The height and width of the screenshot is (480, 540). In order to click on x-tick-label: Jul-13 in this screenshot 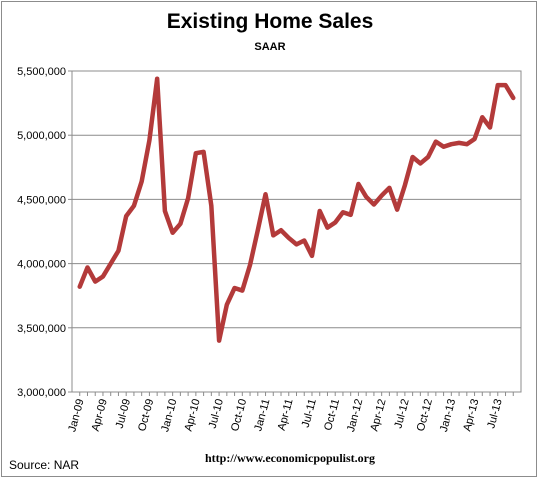, I will do `click(494, 414)`.